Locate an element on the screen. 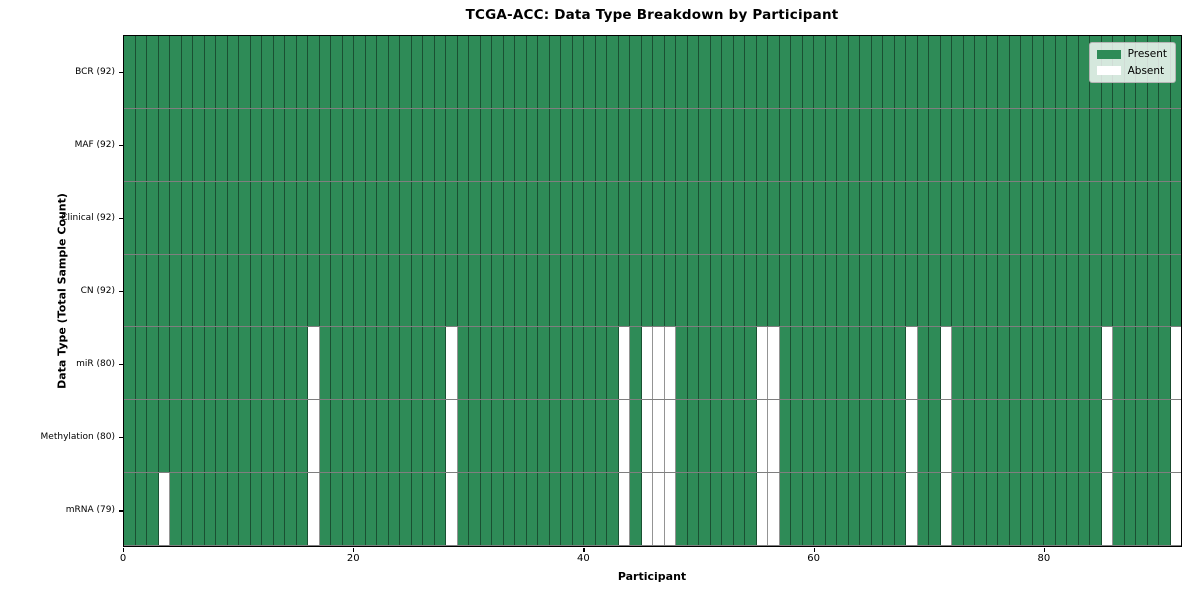 The height and width of the screenshot is (600, 1200). x-tick-label: 80 is located at coordinates (1044, 558).